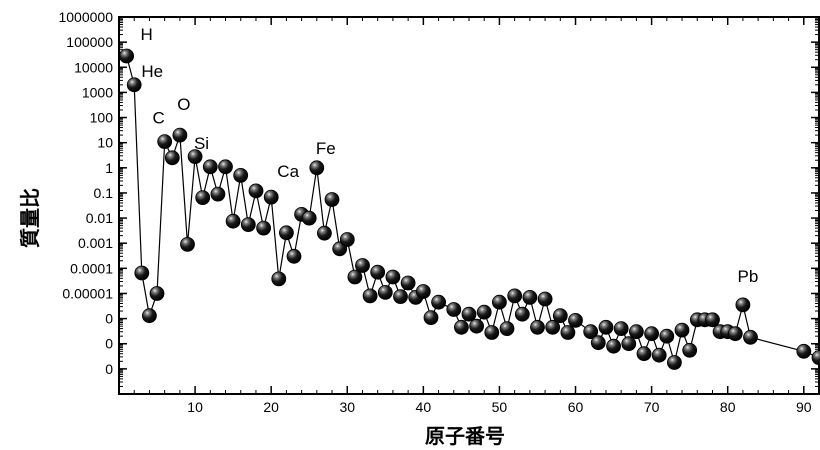 Image resolution: width=820 pixels, height=450 pixels. I want to click on element-label: Si, so click(201, 143).